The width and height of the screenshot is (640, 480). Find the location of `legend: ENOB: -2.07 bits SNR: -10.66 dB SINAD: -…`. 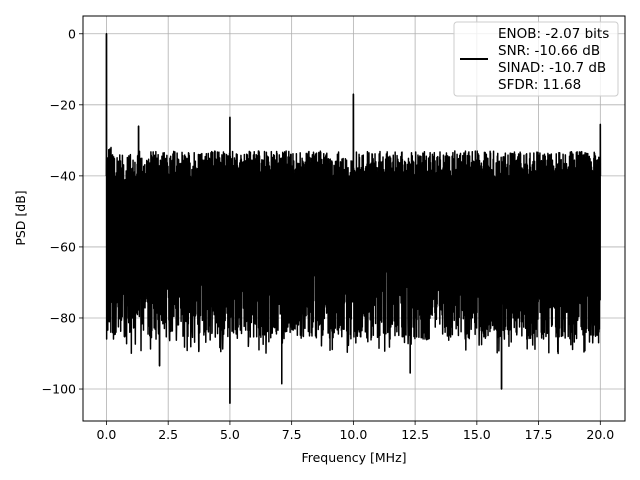

legend: ENOB: -2.07 bits SNR: -10.66 dB SINAD: -… is located at coordinates (536, 59).